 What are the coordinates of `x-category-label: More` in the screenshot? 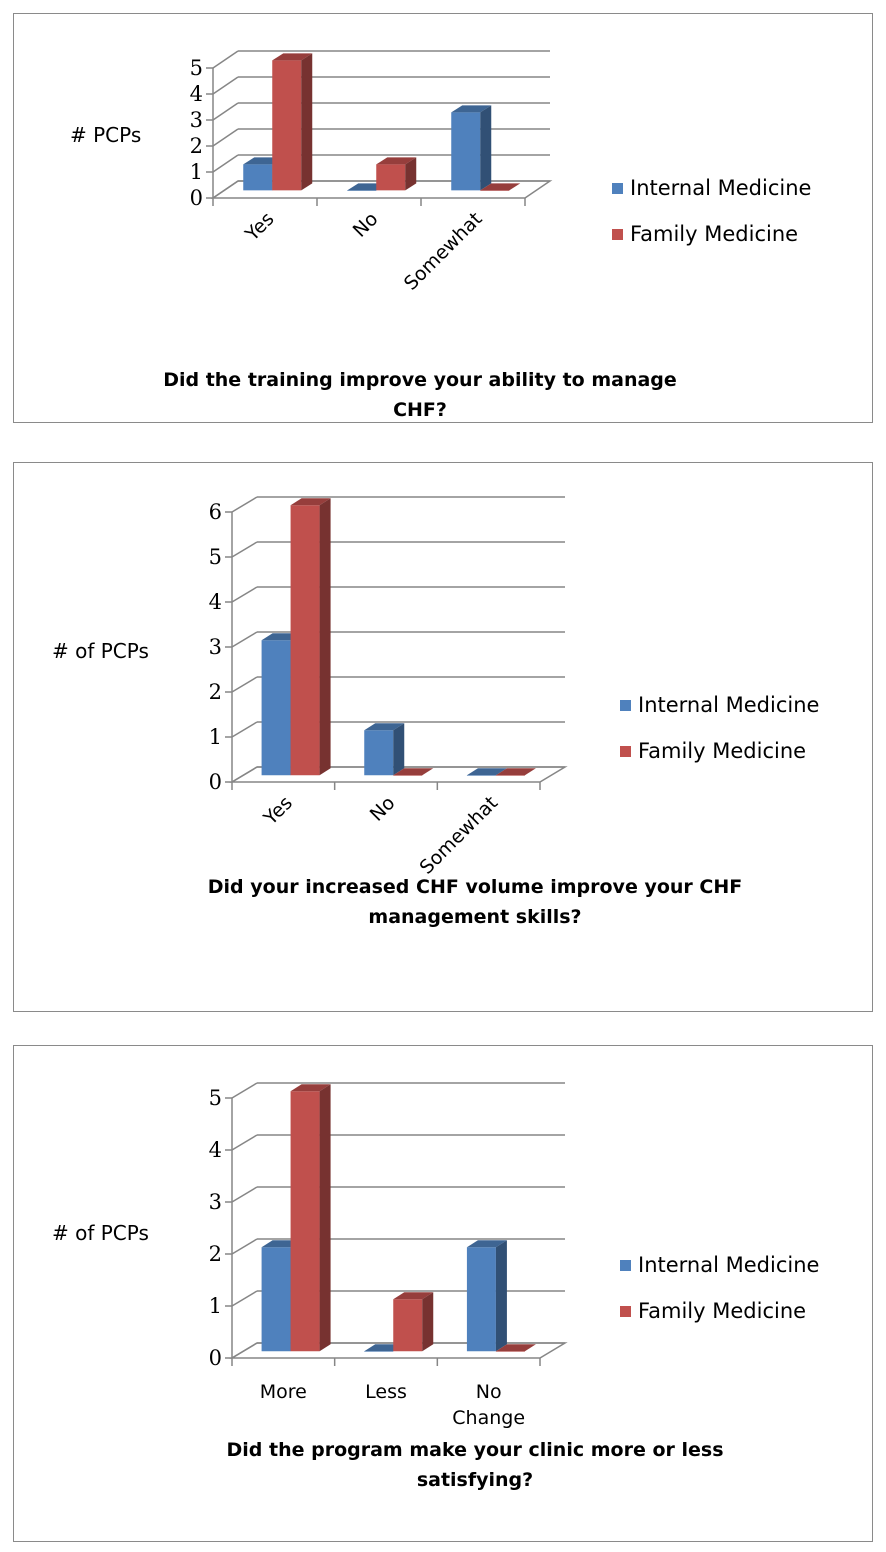 It's located at (283, 1392).